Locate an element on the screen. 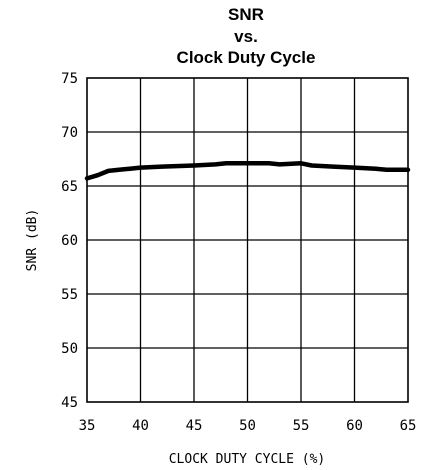 Image resolution: width=424 pixels, height=470 pixels. x-tick-label: 65 is located at coordinates (408, 426).